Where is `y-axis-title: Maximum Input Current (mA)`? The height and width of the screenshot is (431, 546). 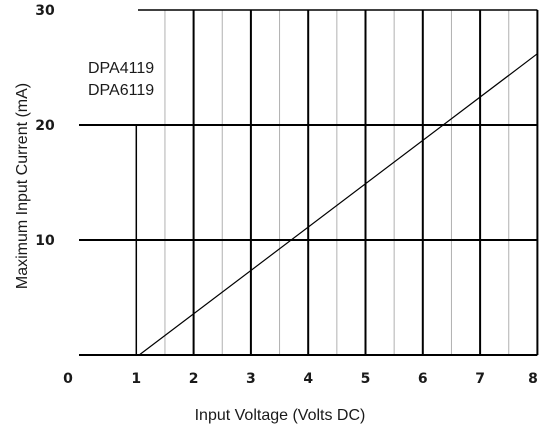 y-axis-title: Maximum Input Current (mA) is located at coordinates (22, 186).